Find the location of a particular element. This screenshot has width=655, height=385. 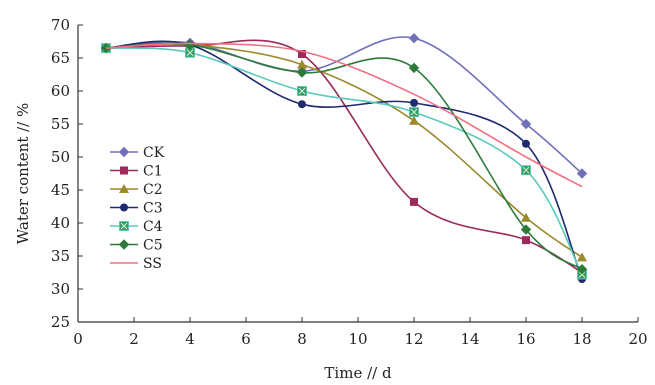

y-tick-label: 55 is located at coordinates (60, 124).